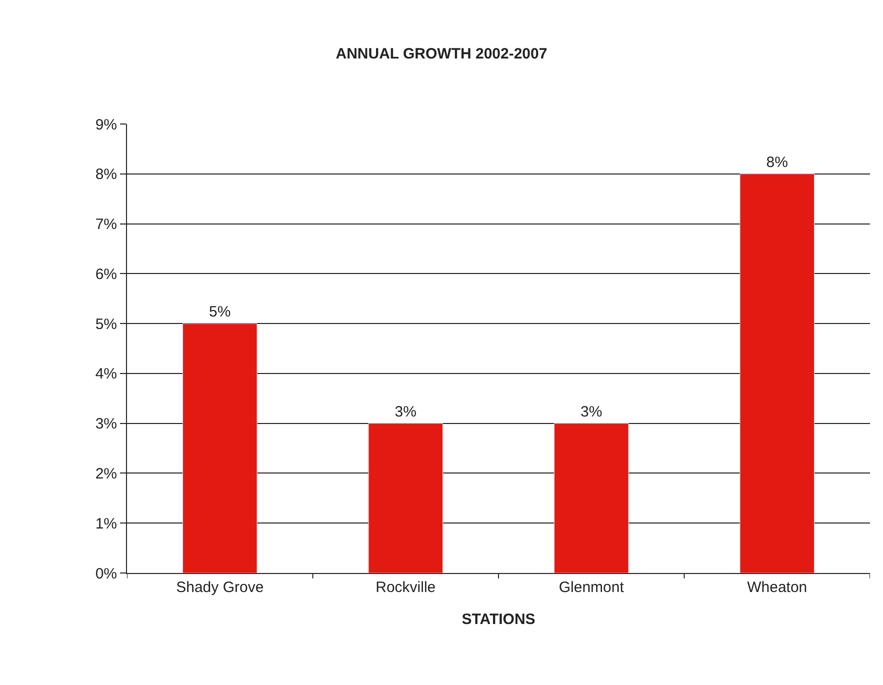  I want to click on x-tick-label: Rockville, so click(406, 587).